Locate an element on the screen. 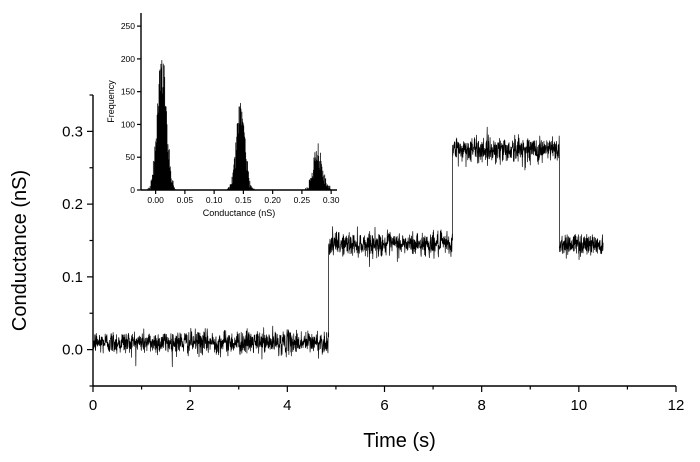  inset-y-tick-label: 50 is located at coordinates (131, 157).